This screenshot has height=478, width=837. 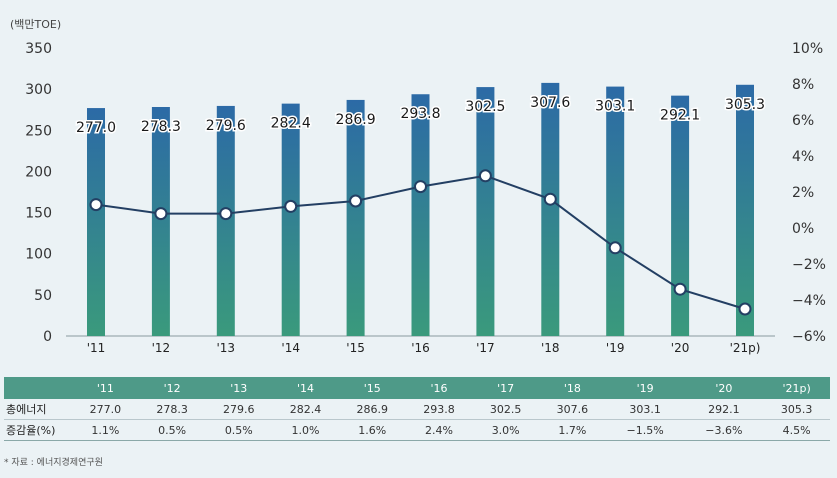 What do you see at coordinates (572, 409) in the screenshot?
I see `table-cell: 307.6` at bounding box center [572, 409].